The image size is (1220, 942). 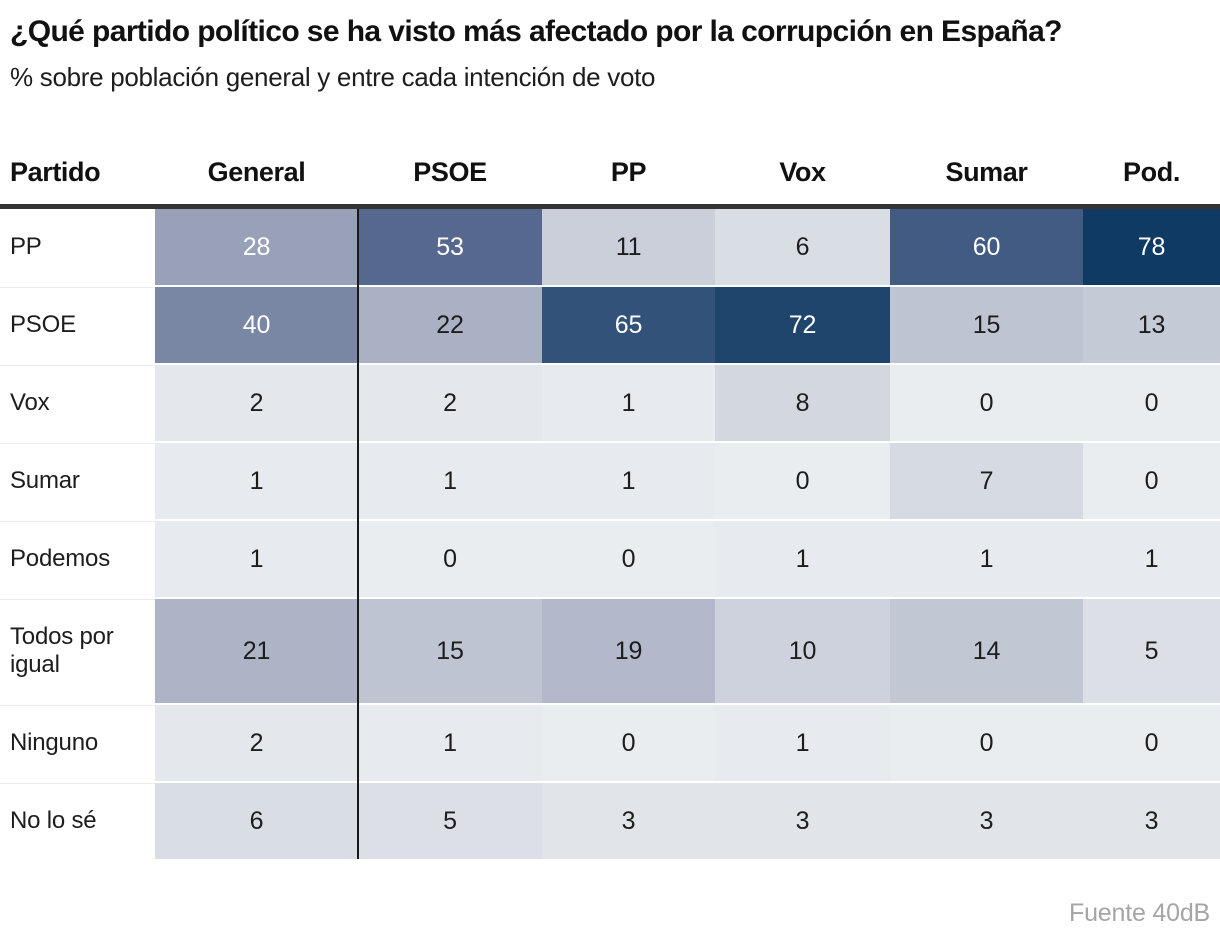 What do you see at coordinates (77, 820) in the screenshot?
I see `row-label: No lo sé` at bounding box center [77, 820].